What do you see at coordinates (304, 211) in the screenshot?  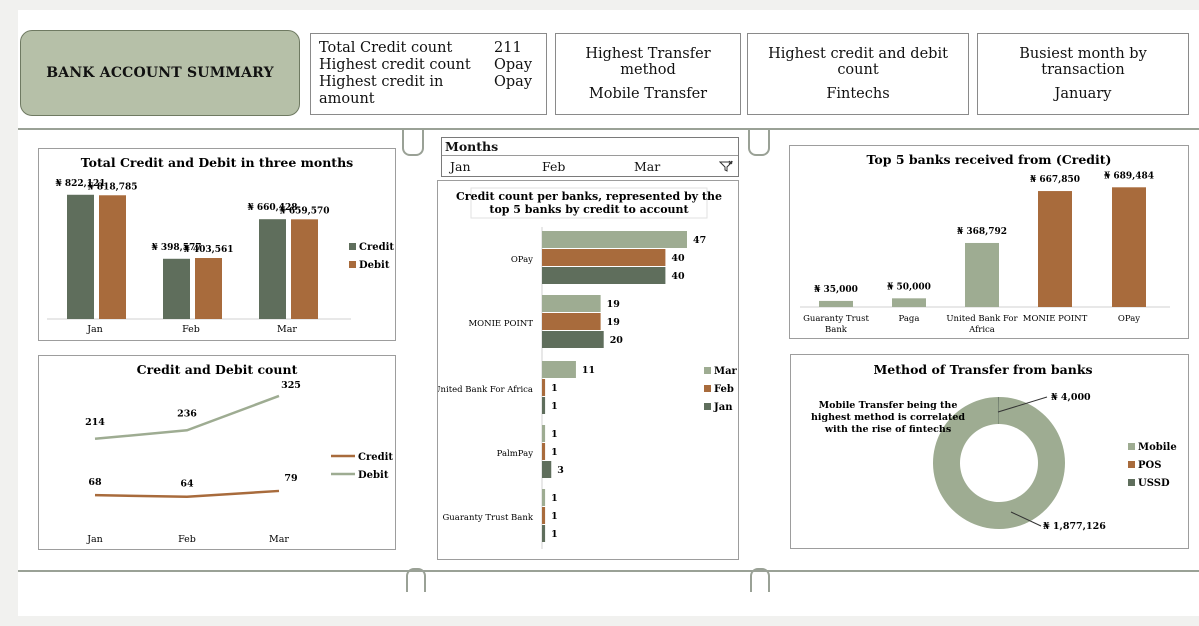 I see `data-label: ₦ 659,570` at bounding box center [304, 211].